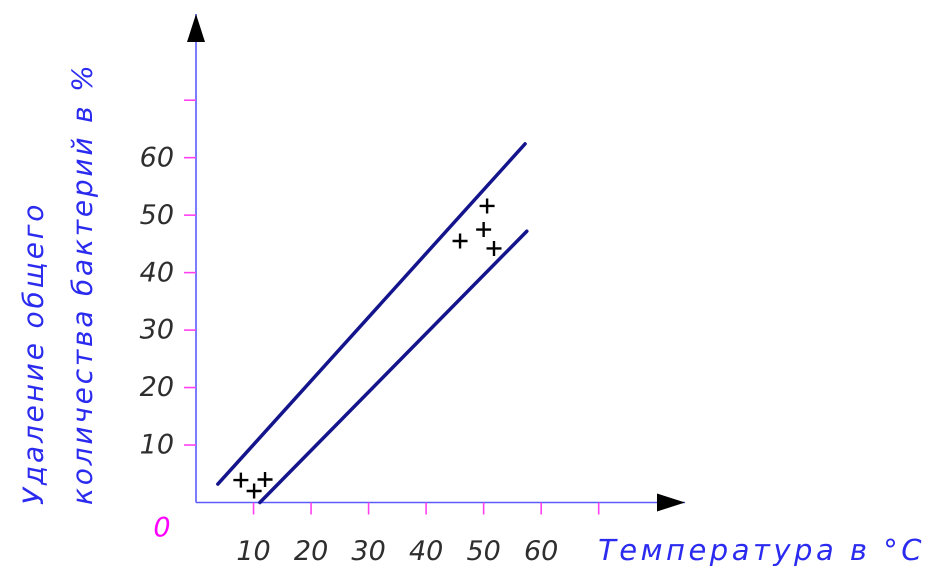  I want to click on x-tick-label: 50, so click(483, 551).